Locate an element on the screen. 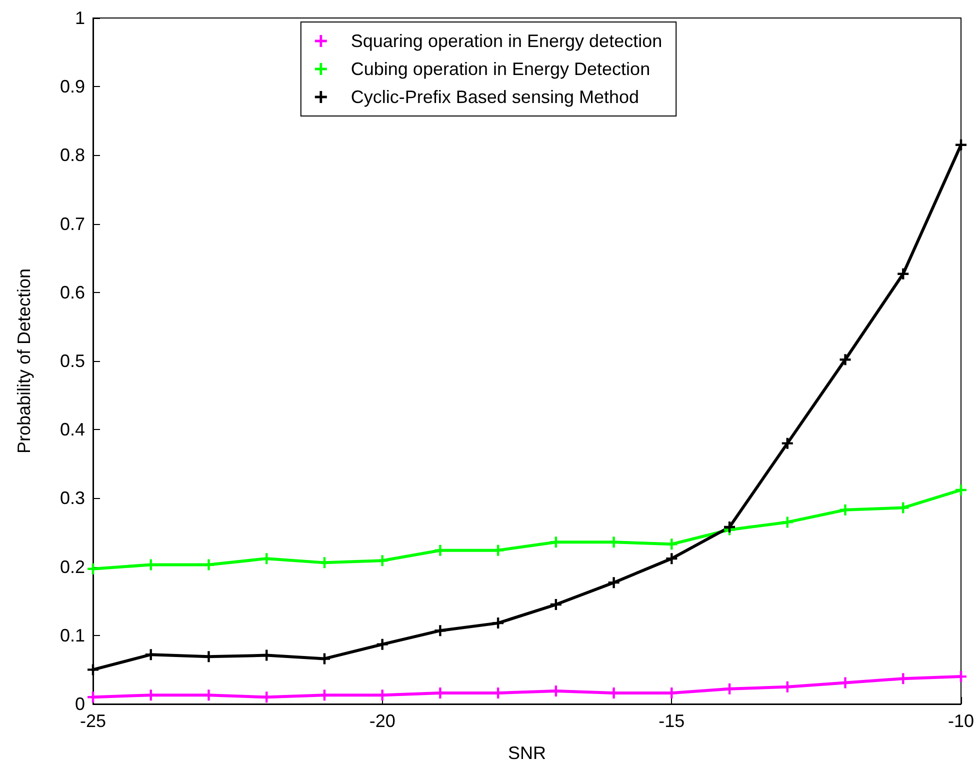 The height and width of the screenshot is (774, 977). y-tick-label: 0 is located at coordinates (79, 704).